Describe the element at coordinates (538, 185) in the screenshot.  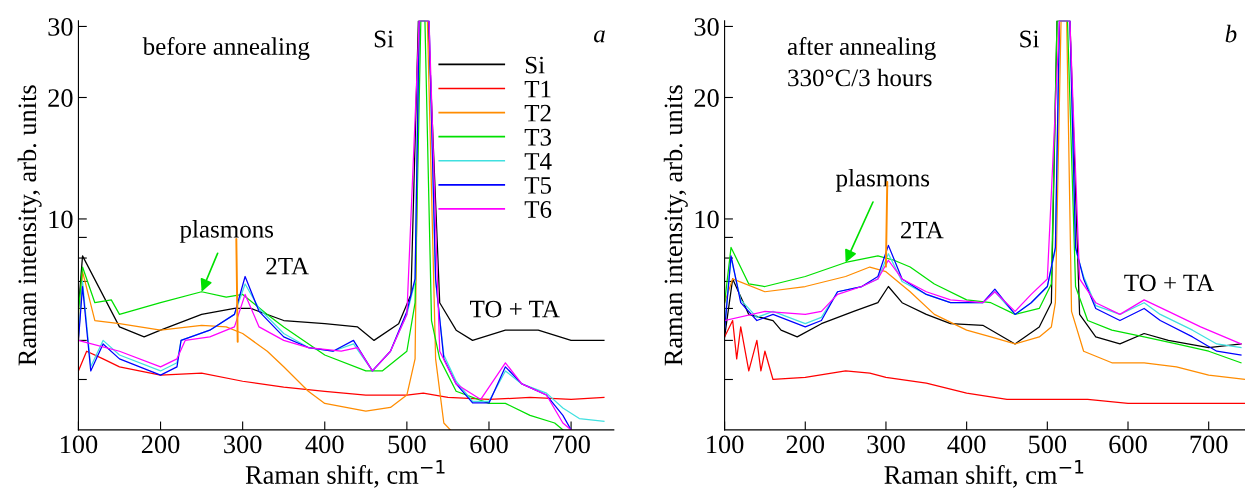
I see `legend-label: T5` at that location.